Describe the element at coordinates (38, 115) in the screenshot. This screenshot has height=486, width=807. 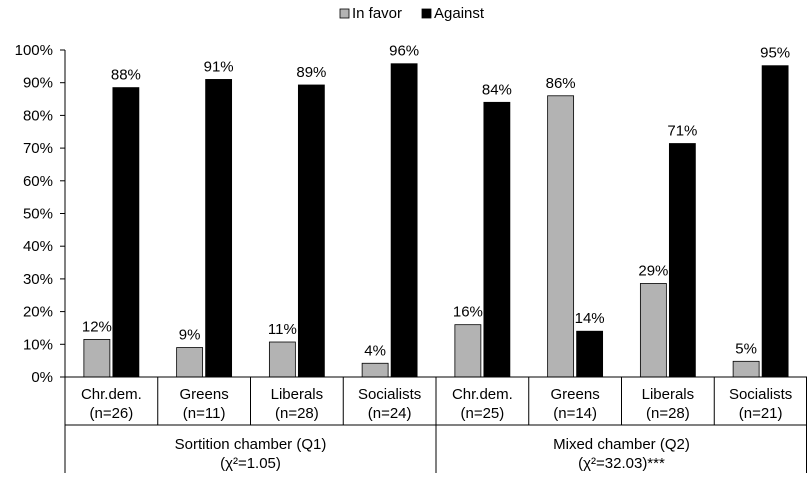
I see `y-tick-label: 80%` at that location.